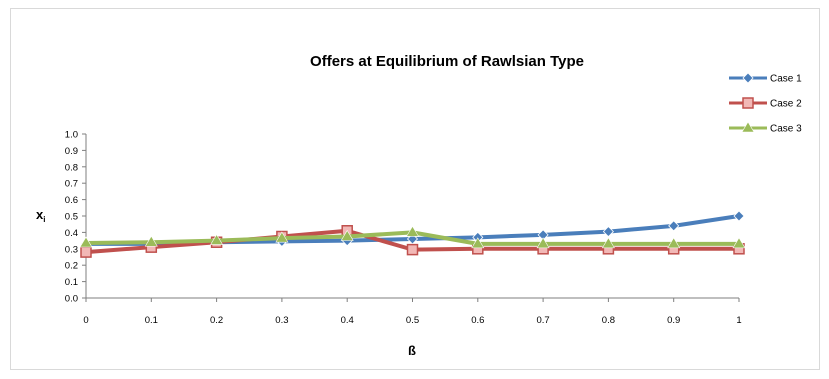  Describe the element at coordinates (71, 233) in the screenshot. I see `y-tick-label: 0.4` at that location.